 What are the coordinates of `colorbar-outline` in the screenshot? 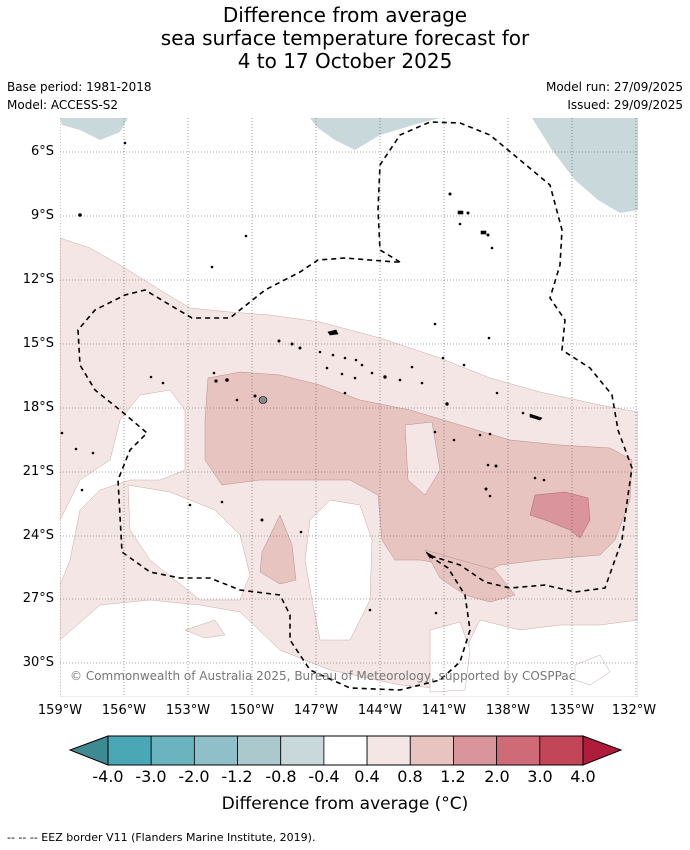 It's located at (345, 750).